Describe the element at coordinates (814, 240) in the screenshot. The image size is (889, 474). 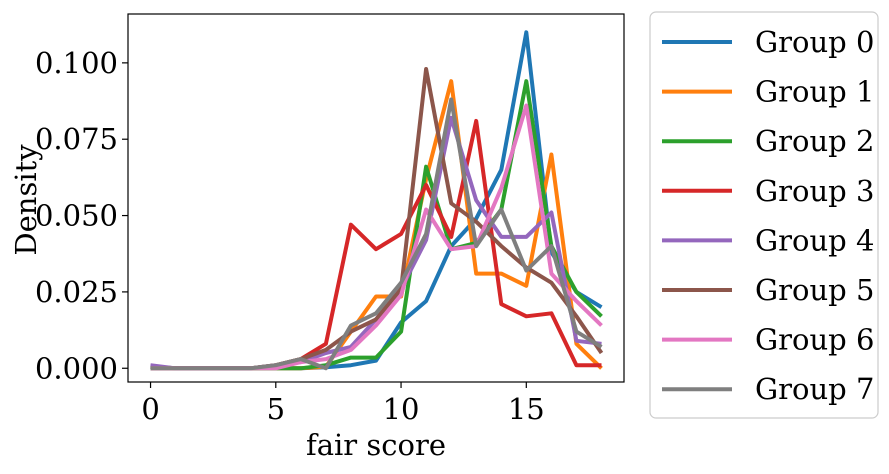
I see `legend-label: Group 4` at that location.